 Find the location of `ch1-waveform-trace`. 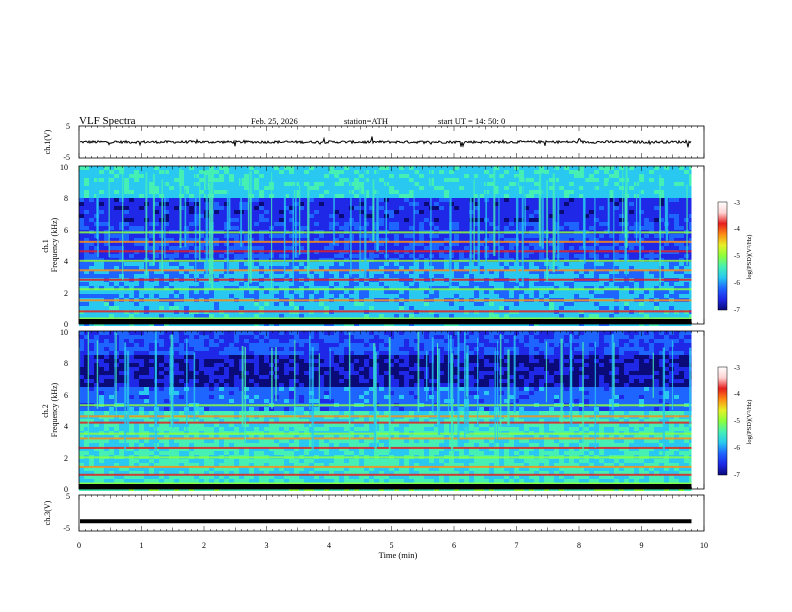

ch1-waveform-trace is located at coordinates (385, 142).